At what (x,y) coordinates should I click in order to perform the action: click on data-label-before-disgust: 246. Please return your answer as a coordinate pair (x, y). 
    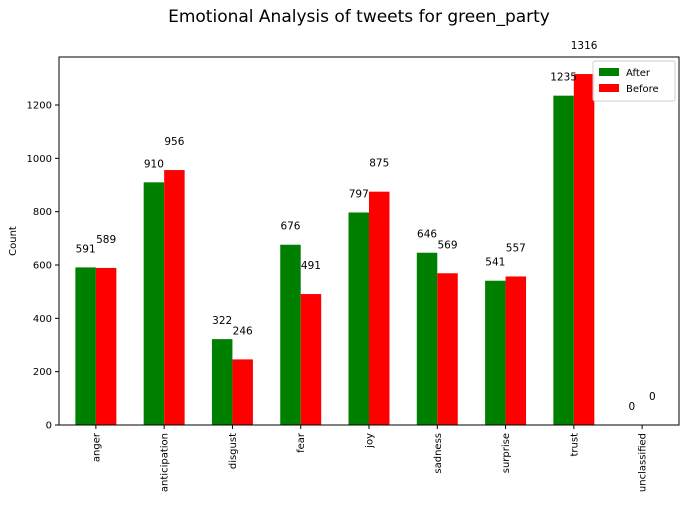
    Looking at the image, I should click on (243, 331).